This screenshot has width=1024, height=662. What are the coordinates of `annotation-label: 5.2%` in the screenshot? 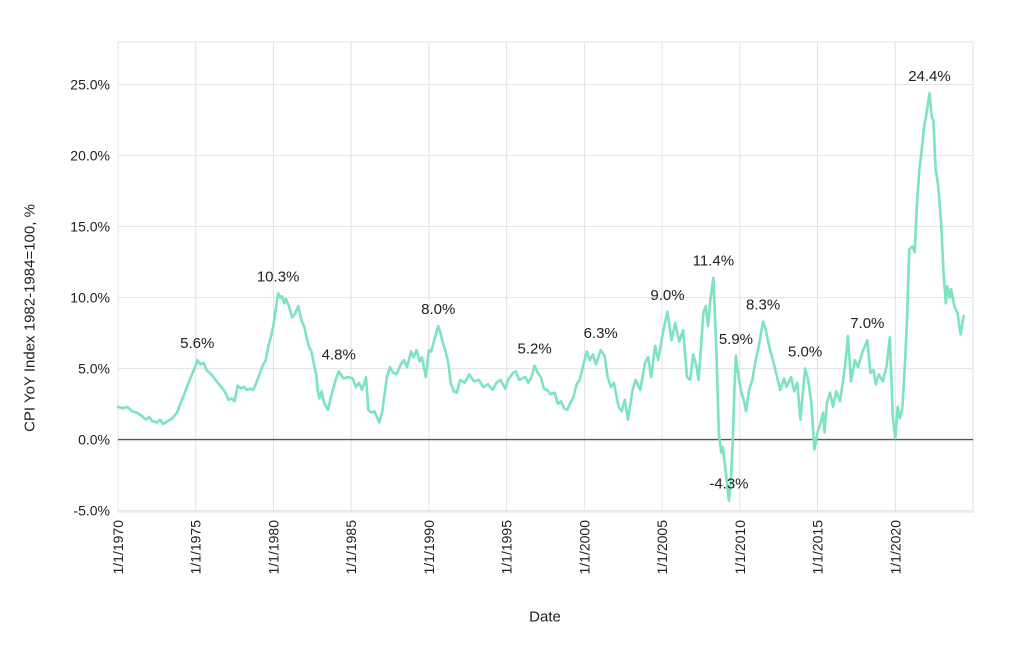 It's located at (535, 349).